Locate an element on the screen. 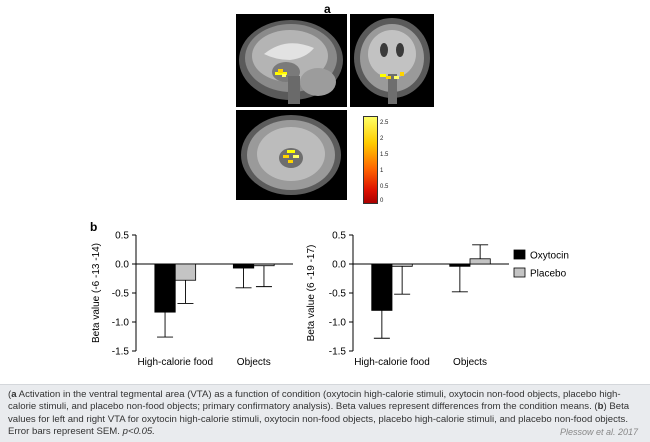 The width and height of the screenshot is (650, 442). legend-label-placebo: Placebo is located at coordinates (548, 274).